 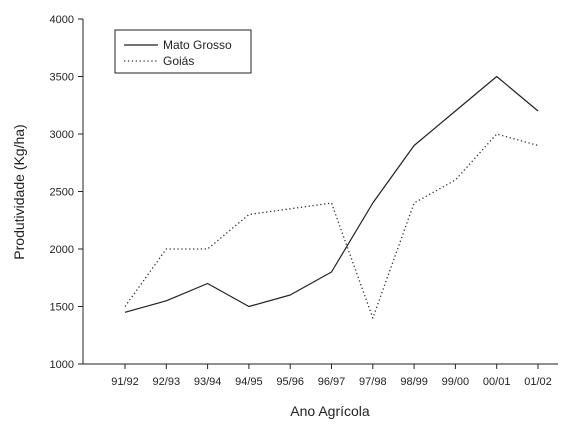 What do you see at coordinates (414, 382) in the screenshot?
I see `x-tick-label: 98/99` at bounding box center [414, 382].